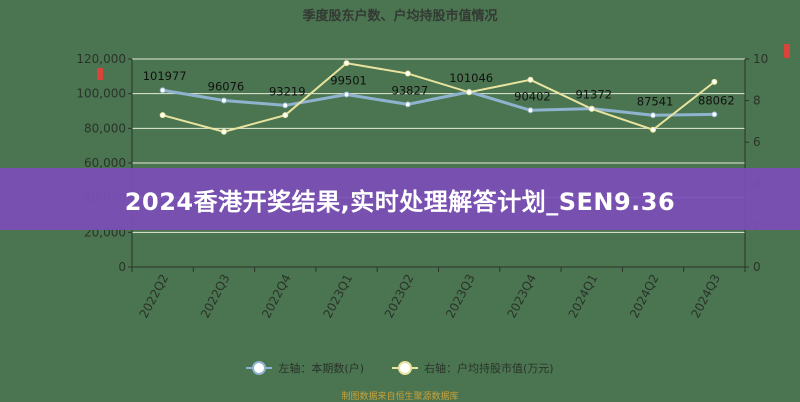  I want to click on legend-swatch-blue, so click(259, 368).